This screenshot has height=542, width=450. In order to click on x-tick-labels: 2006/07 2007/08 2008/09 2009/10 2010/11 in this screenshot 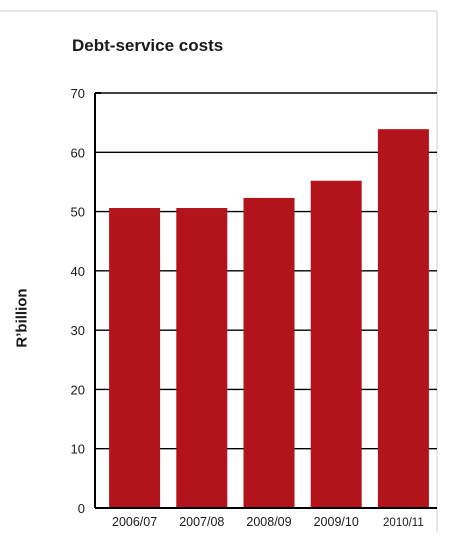, I will do `click(268, 522)`.